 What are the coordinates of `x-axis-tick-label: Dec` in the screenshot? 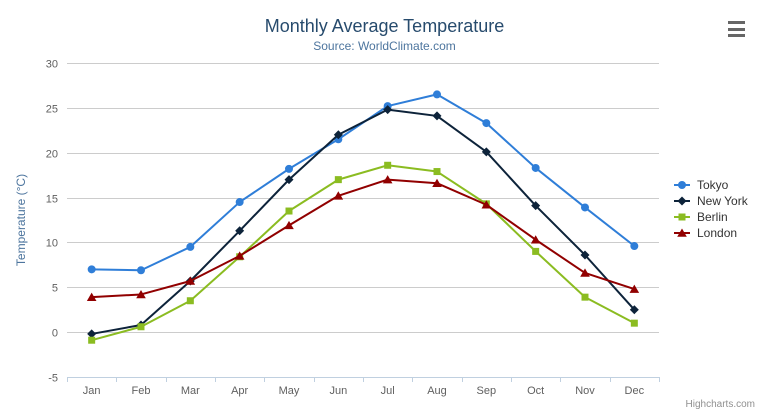 It's located at (635, 391).